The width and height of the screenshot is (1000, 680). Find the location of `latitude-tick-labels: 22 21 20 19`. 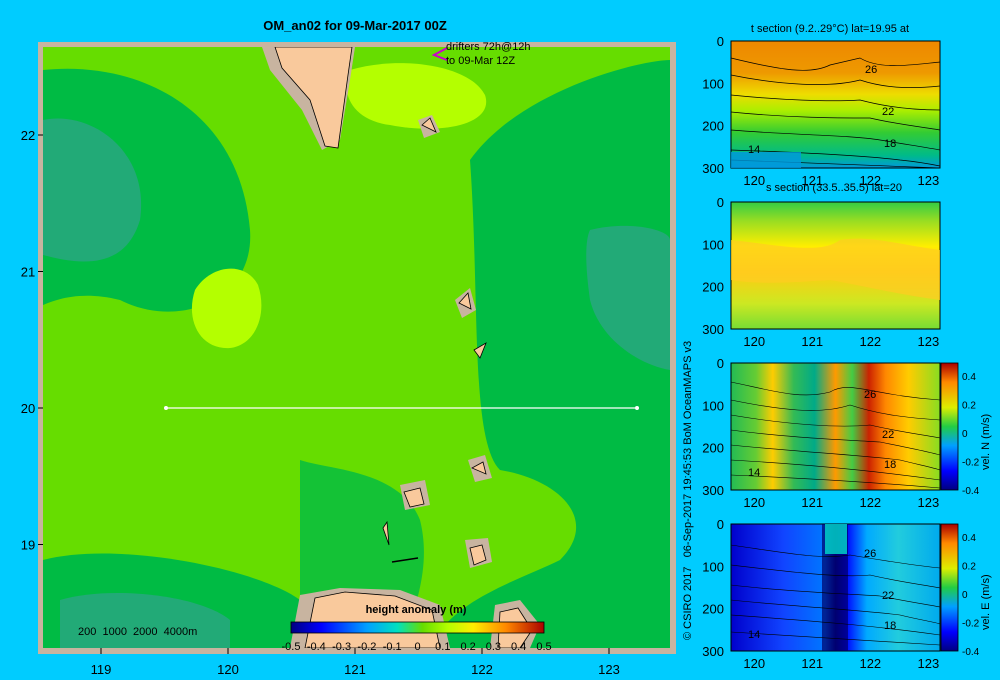

latitude-tick-labels: 22 21 20 19 is located at coordinates (32, 340).